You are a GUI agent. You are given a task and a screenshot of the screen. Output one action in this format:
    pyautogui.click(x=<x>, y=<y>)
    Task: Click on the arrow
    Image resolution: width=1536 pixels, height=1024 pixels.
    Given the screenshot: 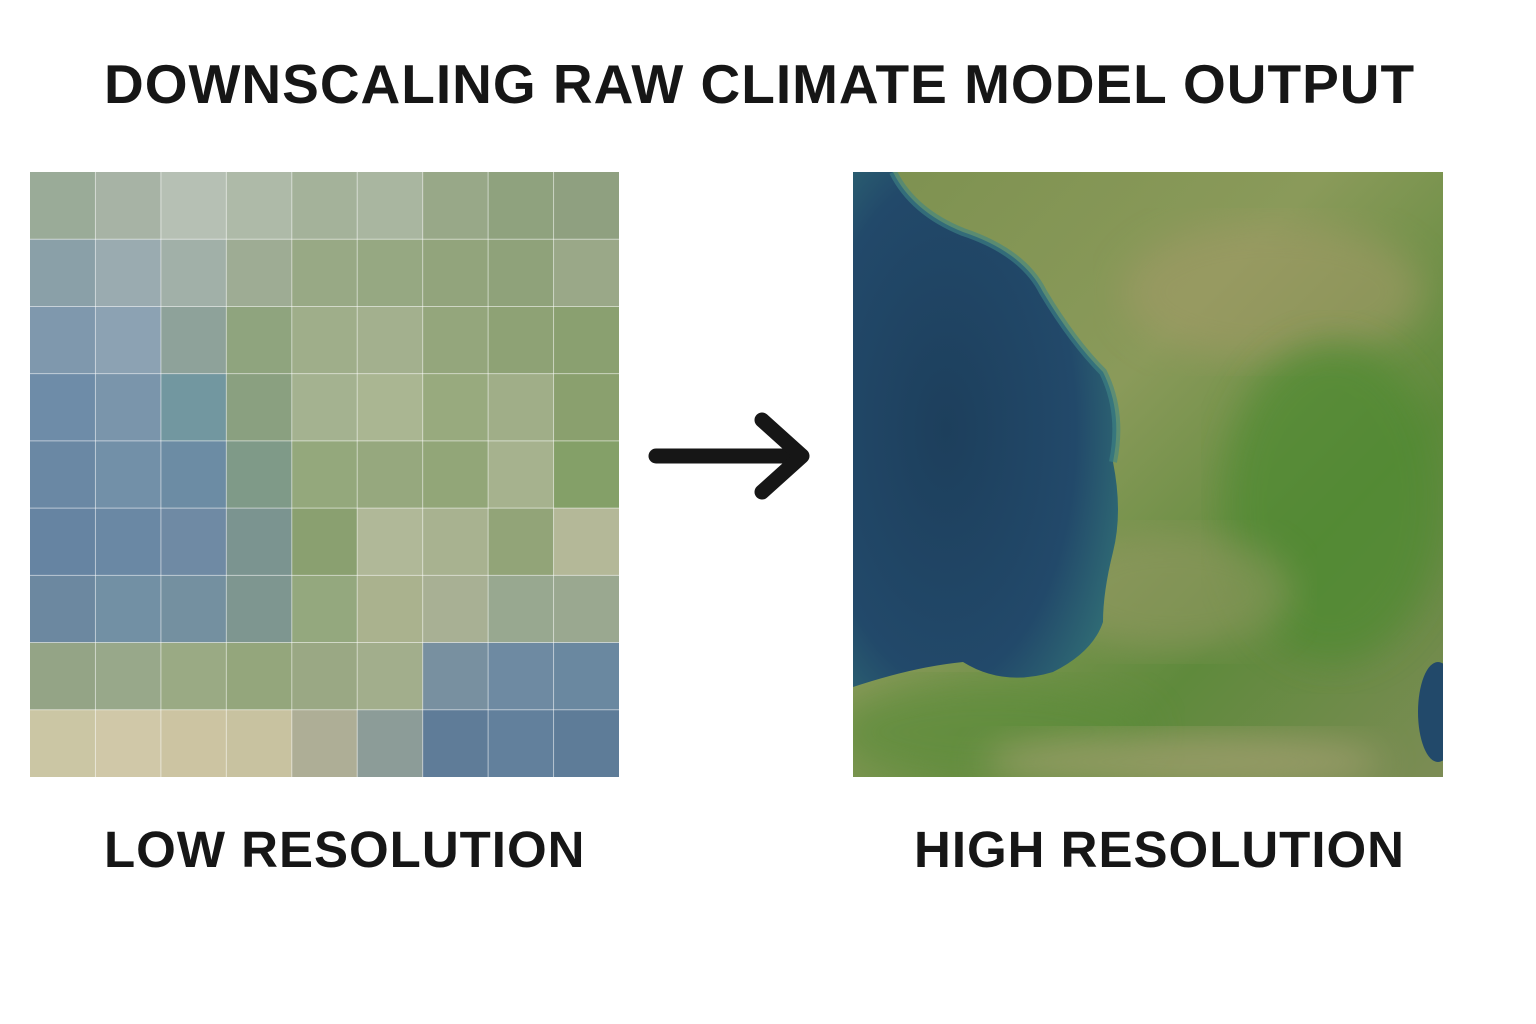 What is the action you would take?
    pyautogui.click(x=729, y=456)
    